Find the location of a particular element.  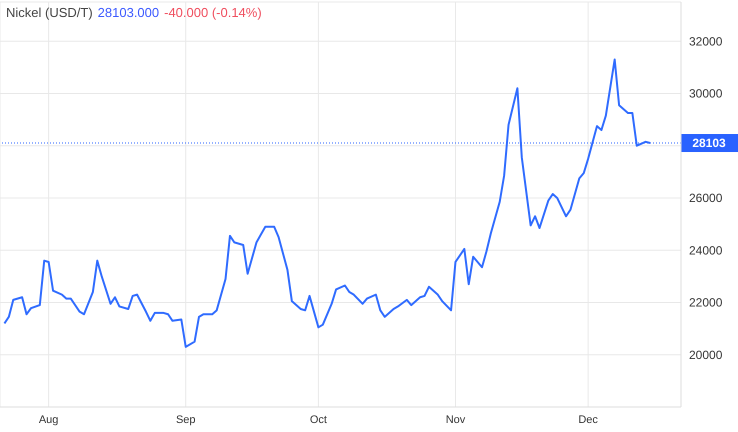

y-tick-label: 30000 is located at coordinates (706, 93).